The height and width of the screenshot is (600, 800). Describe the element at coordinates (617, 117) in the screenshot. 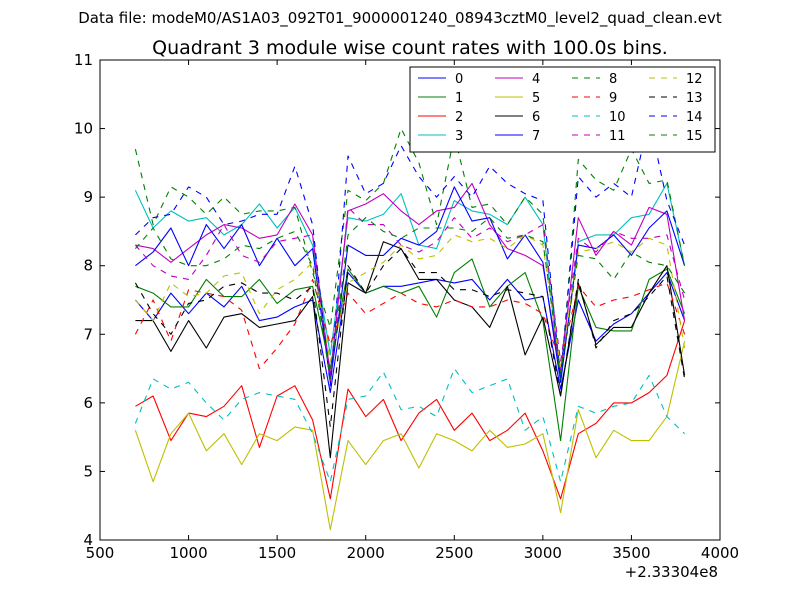

I see `legend-label-10: 10` at that location.